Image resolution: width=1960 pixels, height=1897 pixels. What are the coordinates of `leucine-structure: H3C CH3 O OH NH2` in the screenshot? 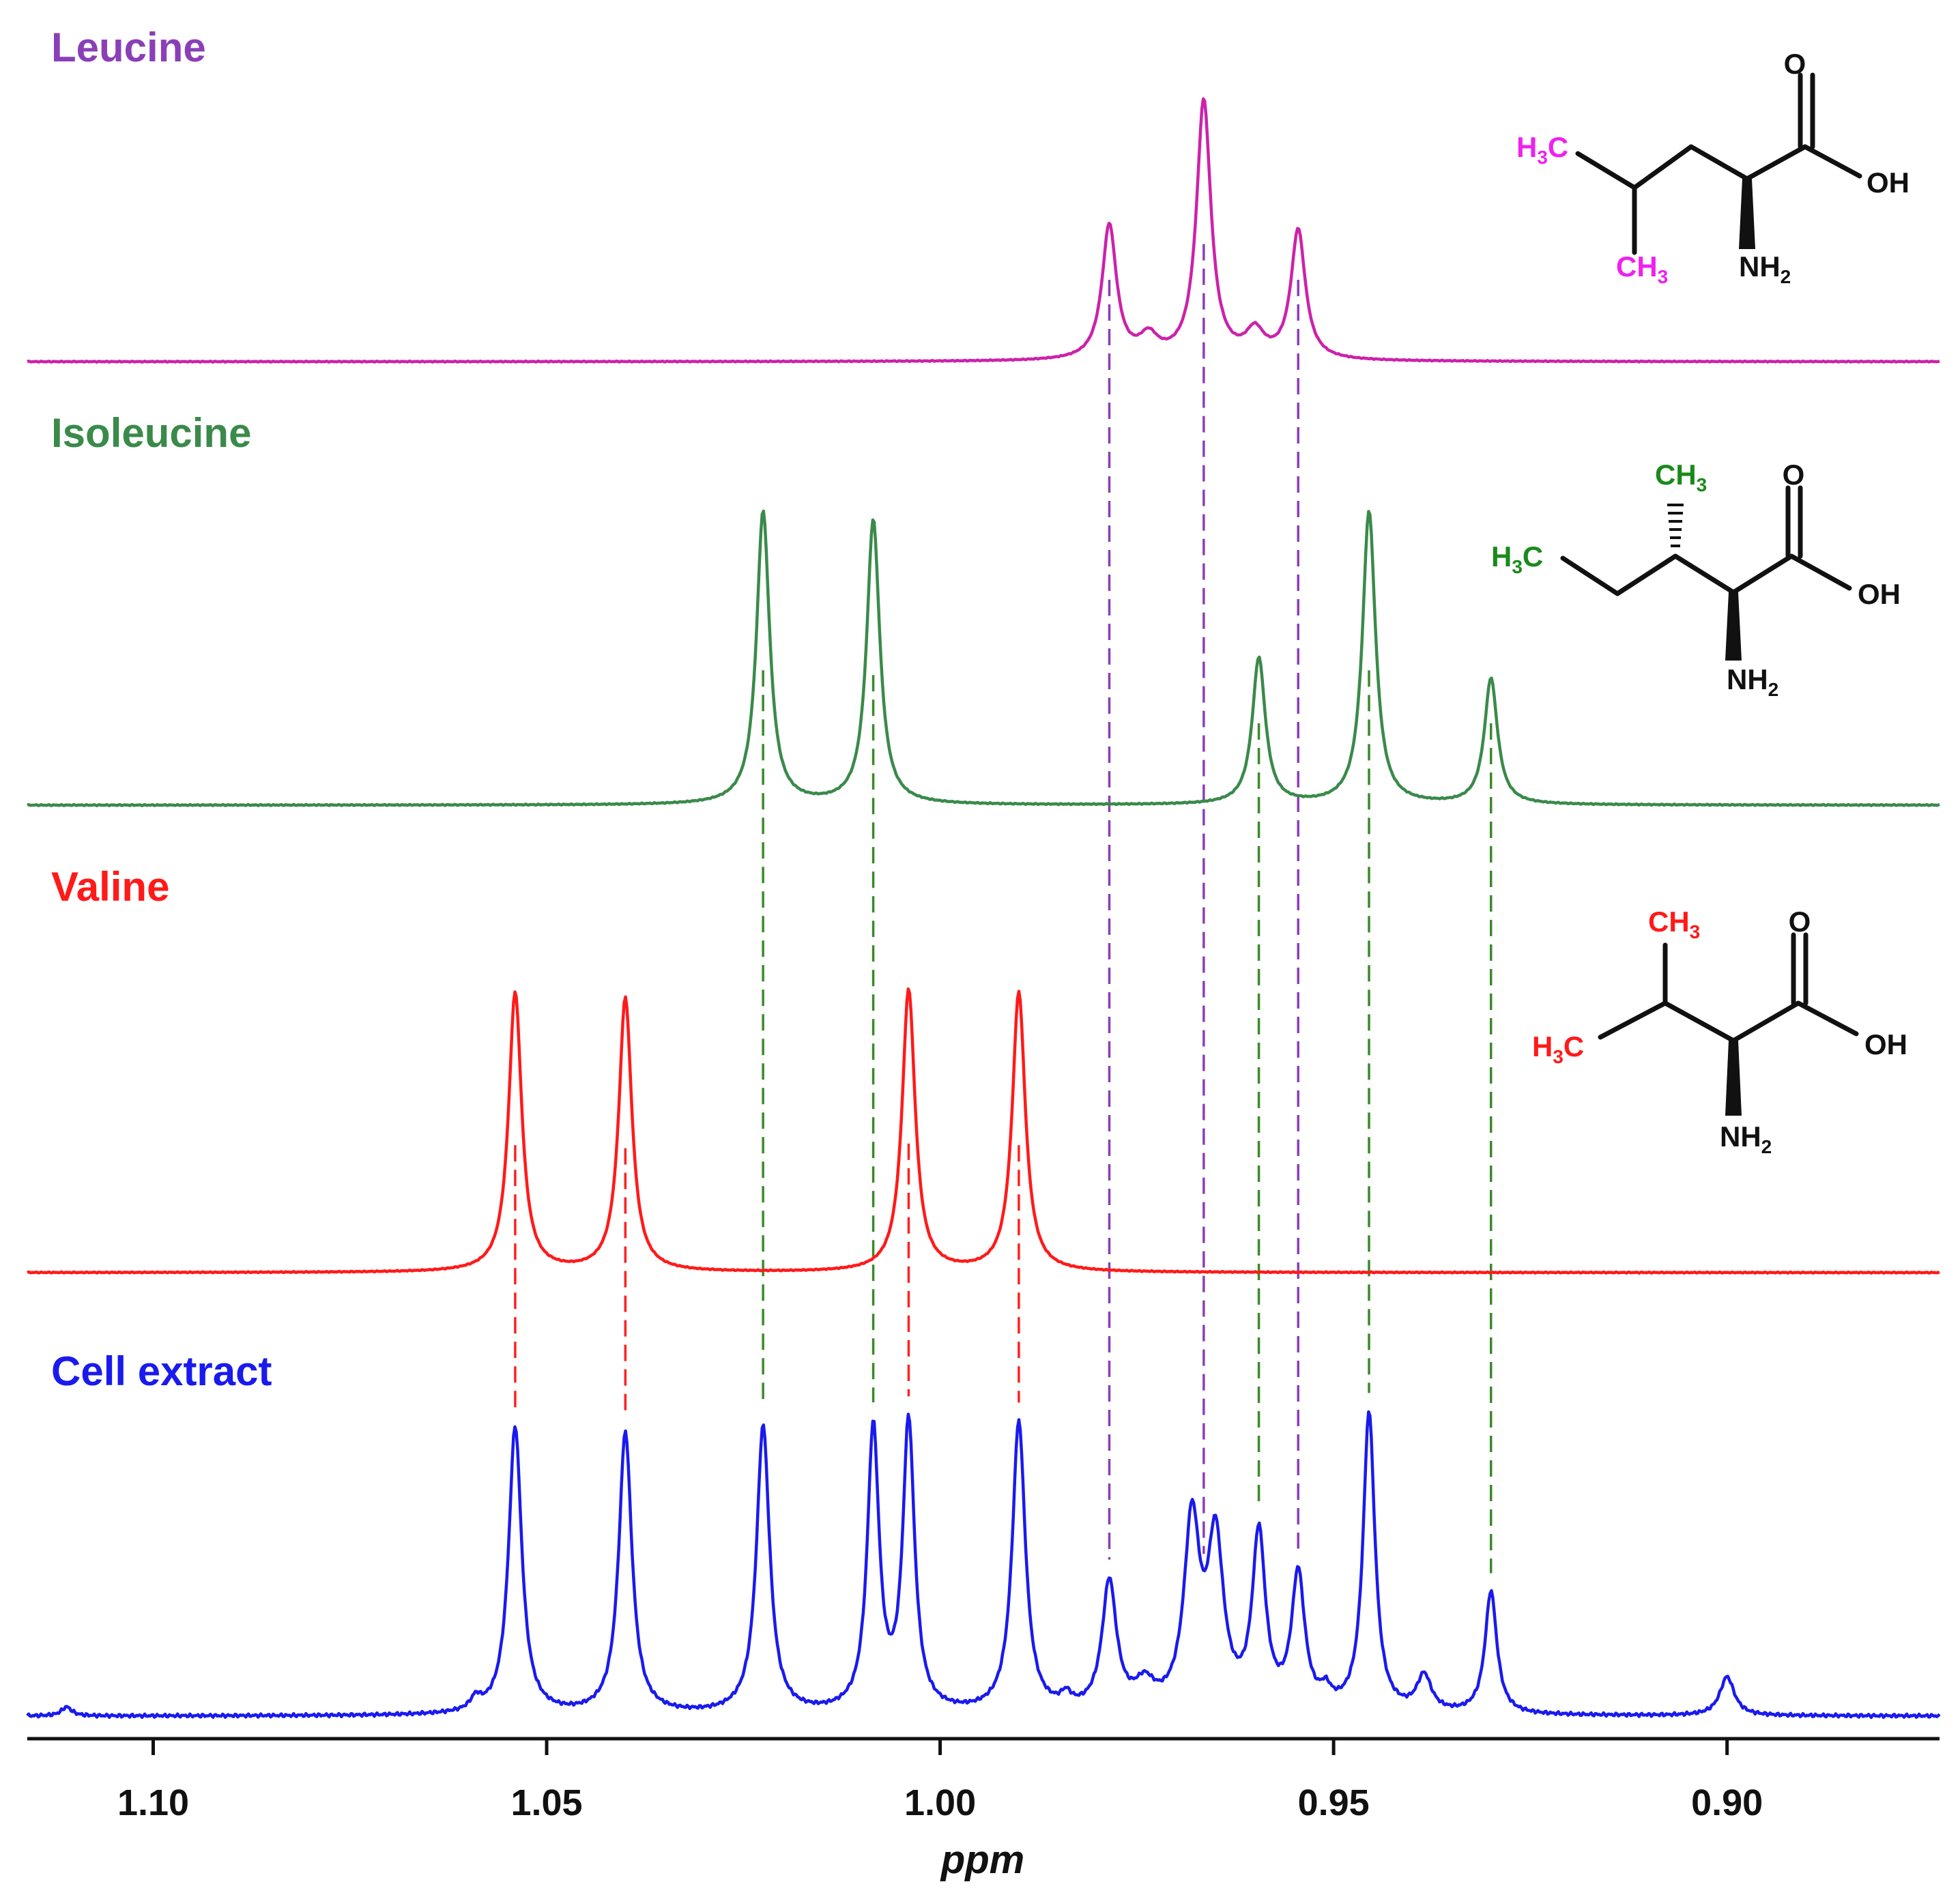 It's located at (1712, 167).